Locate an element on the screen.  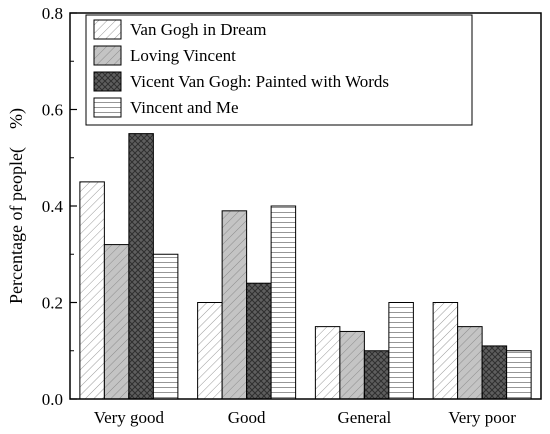
x-tick-label: Very poor is located at coordinates (482, 417).